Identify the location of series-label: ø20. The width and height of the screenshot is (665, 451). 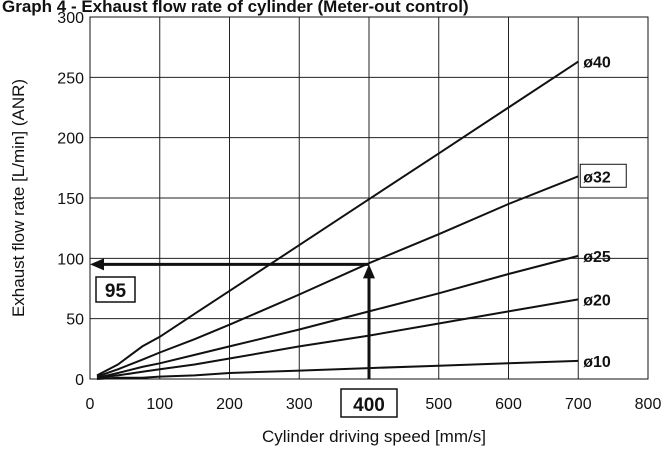
(597, 300).